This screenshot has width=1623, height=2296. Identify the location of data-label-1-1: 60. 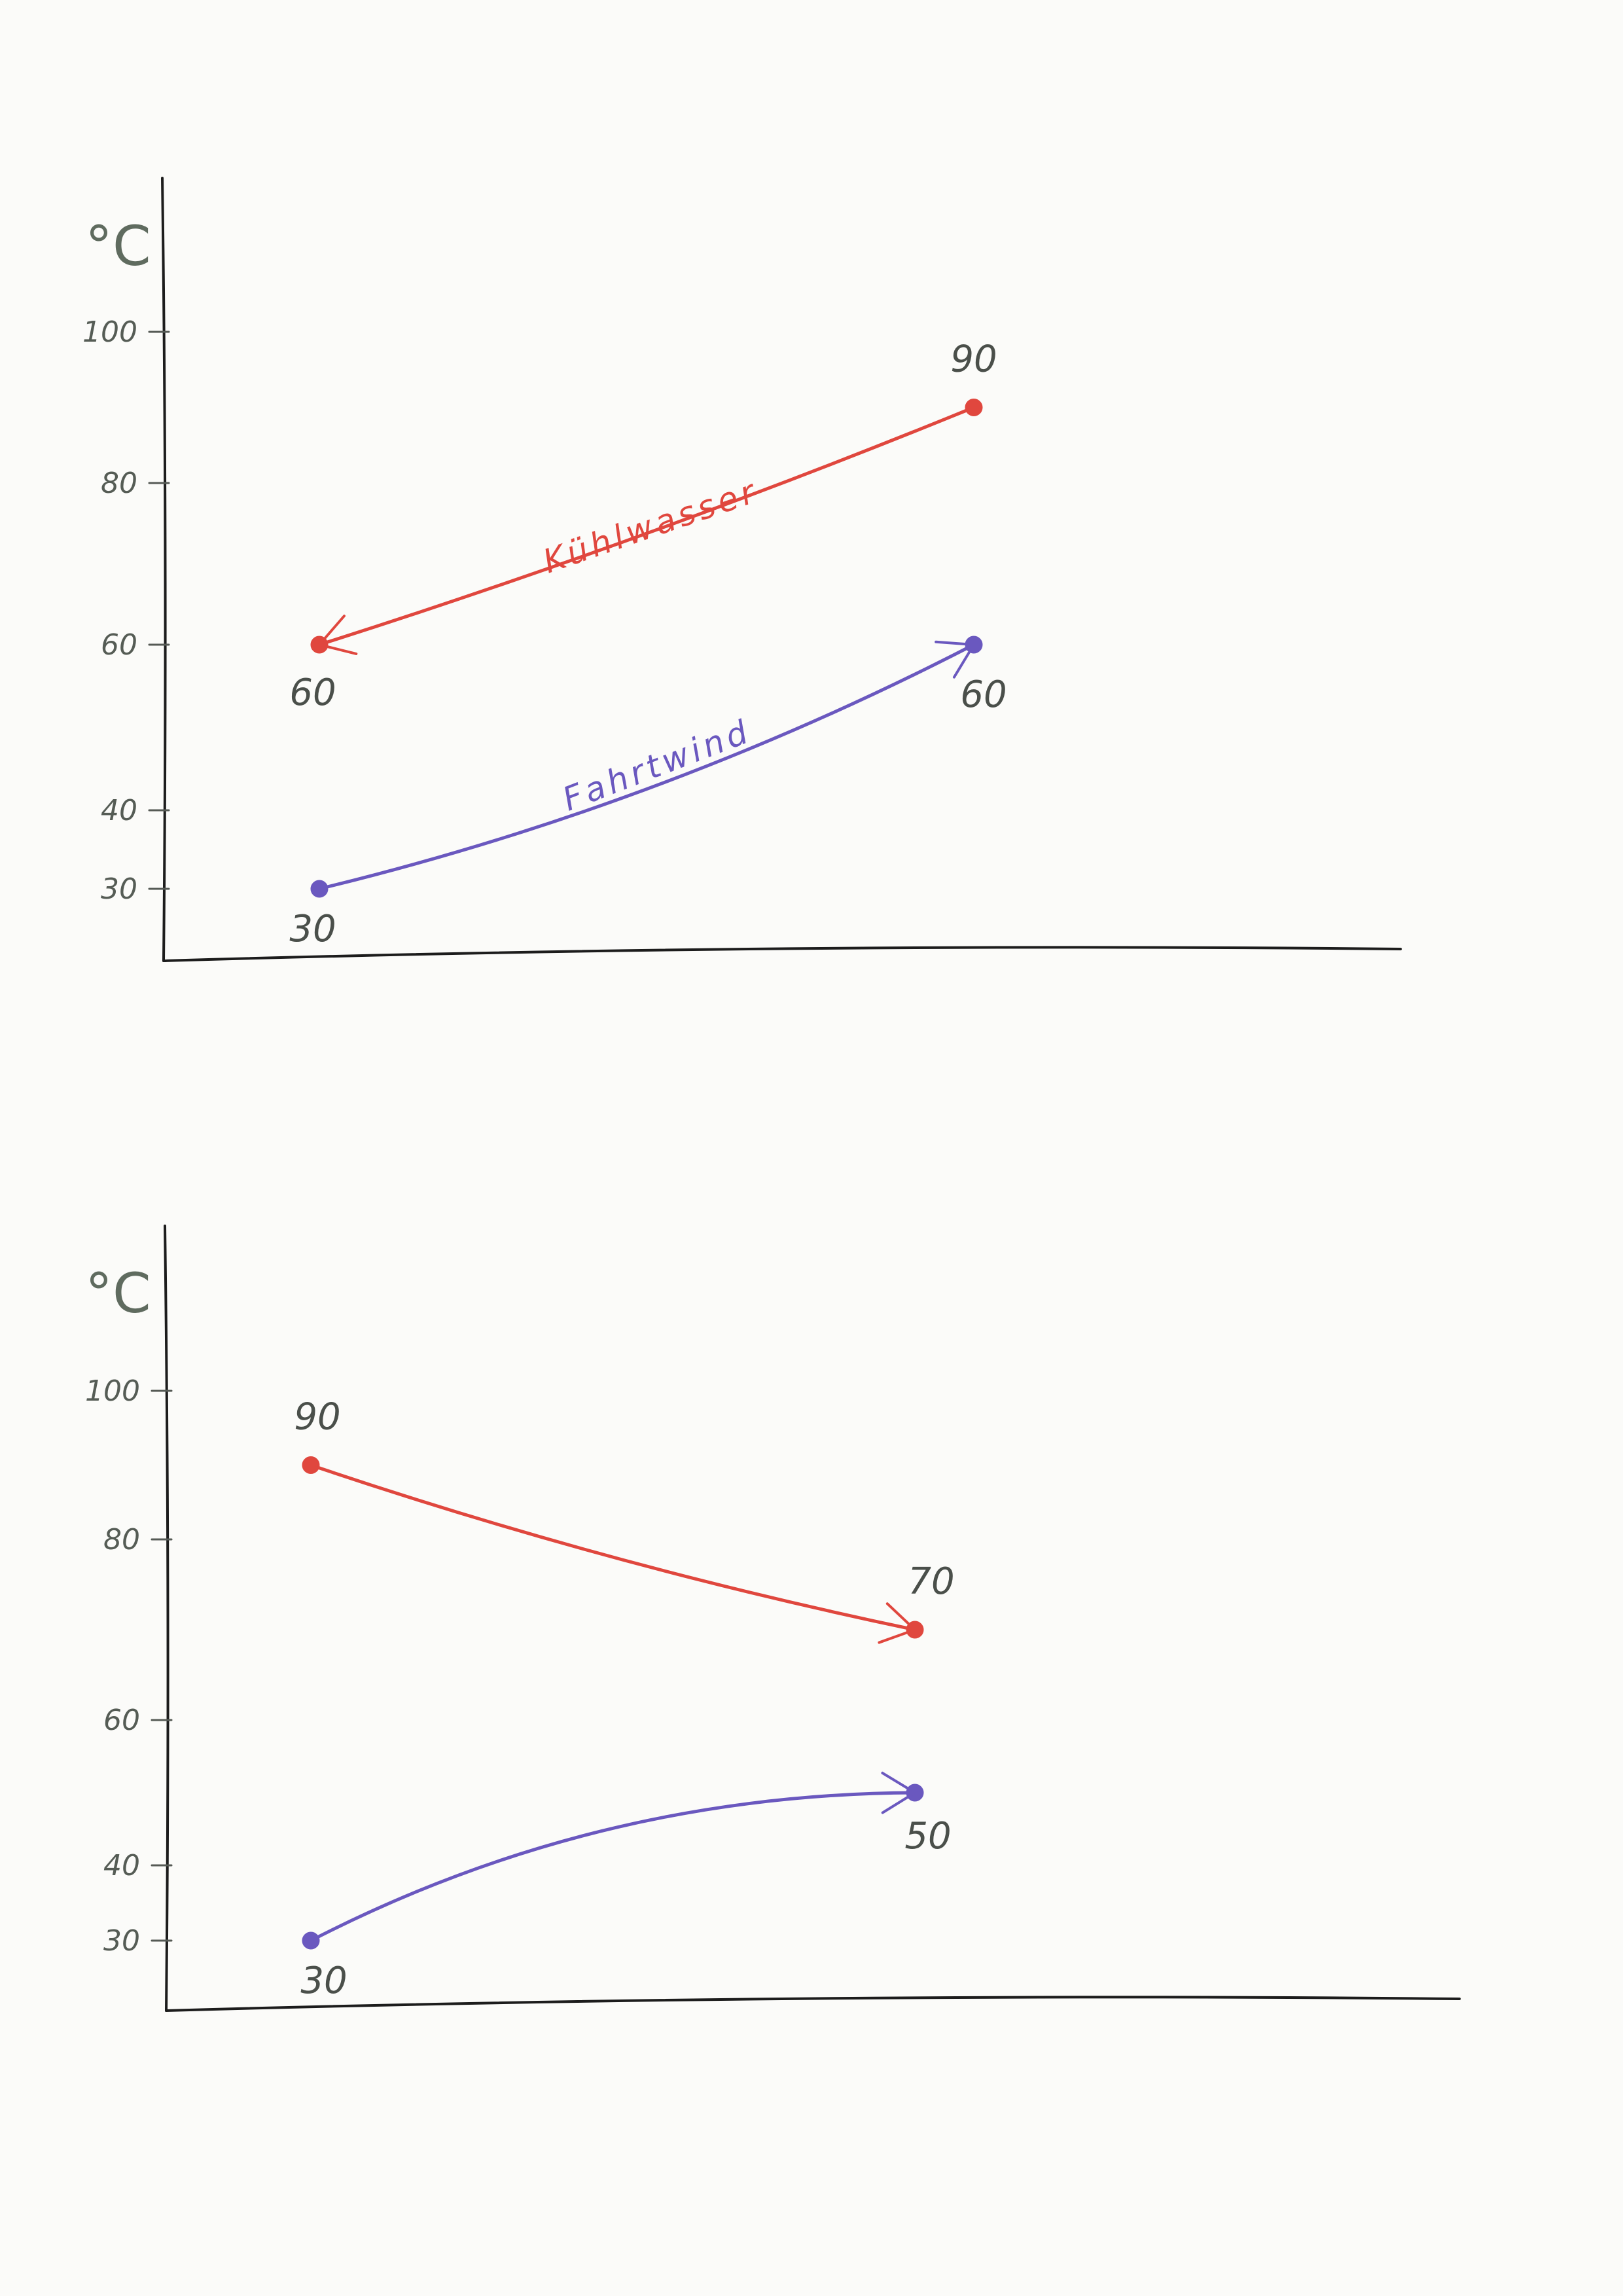
(983, 695).